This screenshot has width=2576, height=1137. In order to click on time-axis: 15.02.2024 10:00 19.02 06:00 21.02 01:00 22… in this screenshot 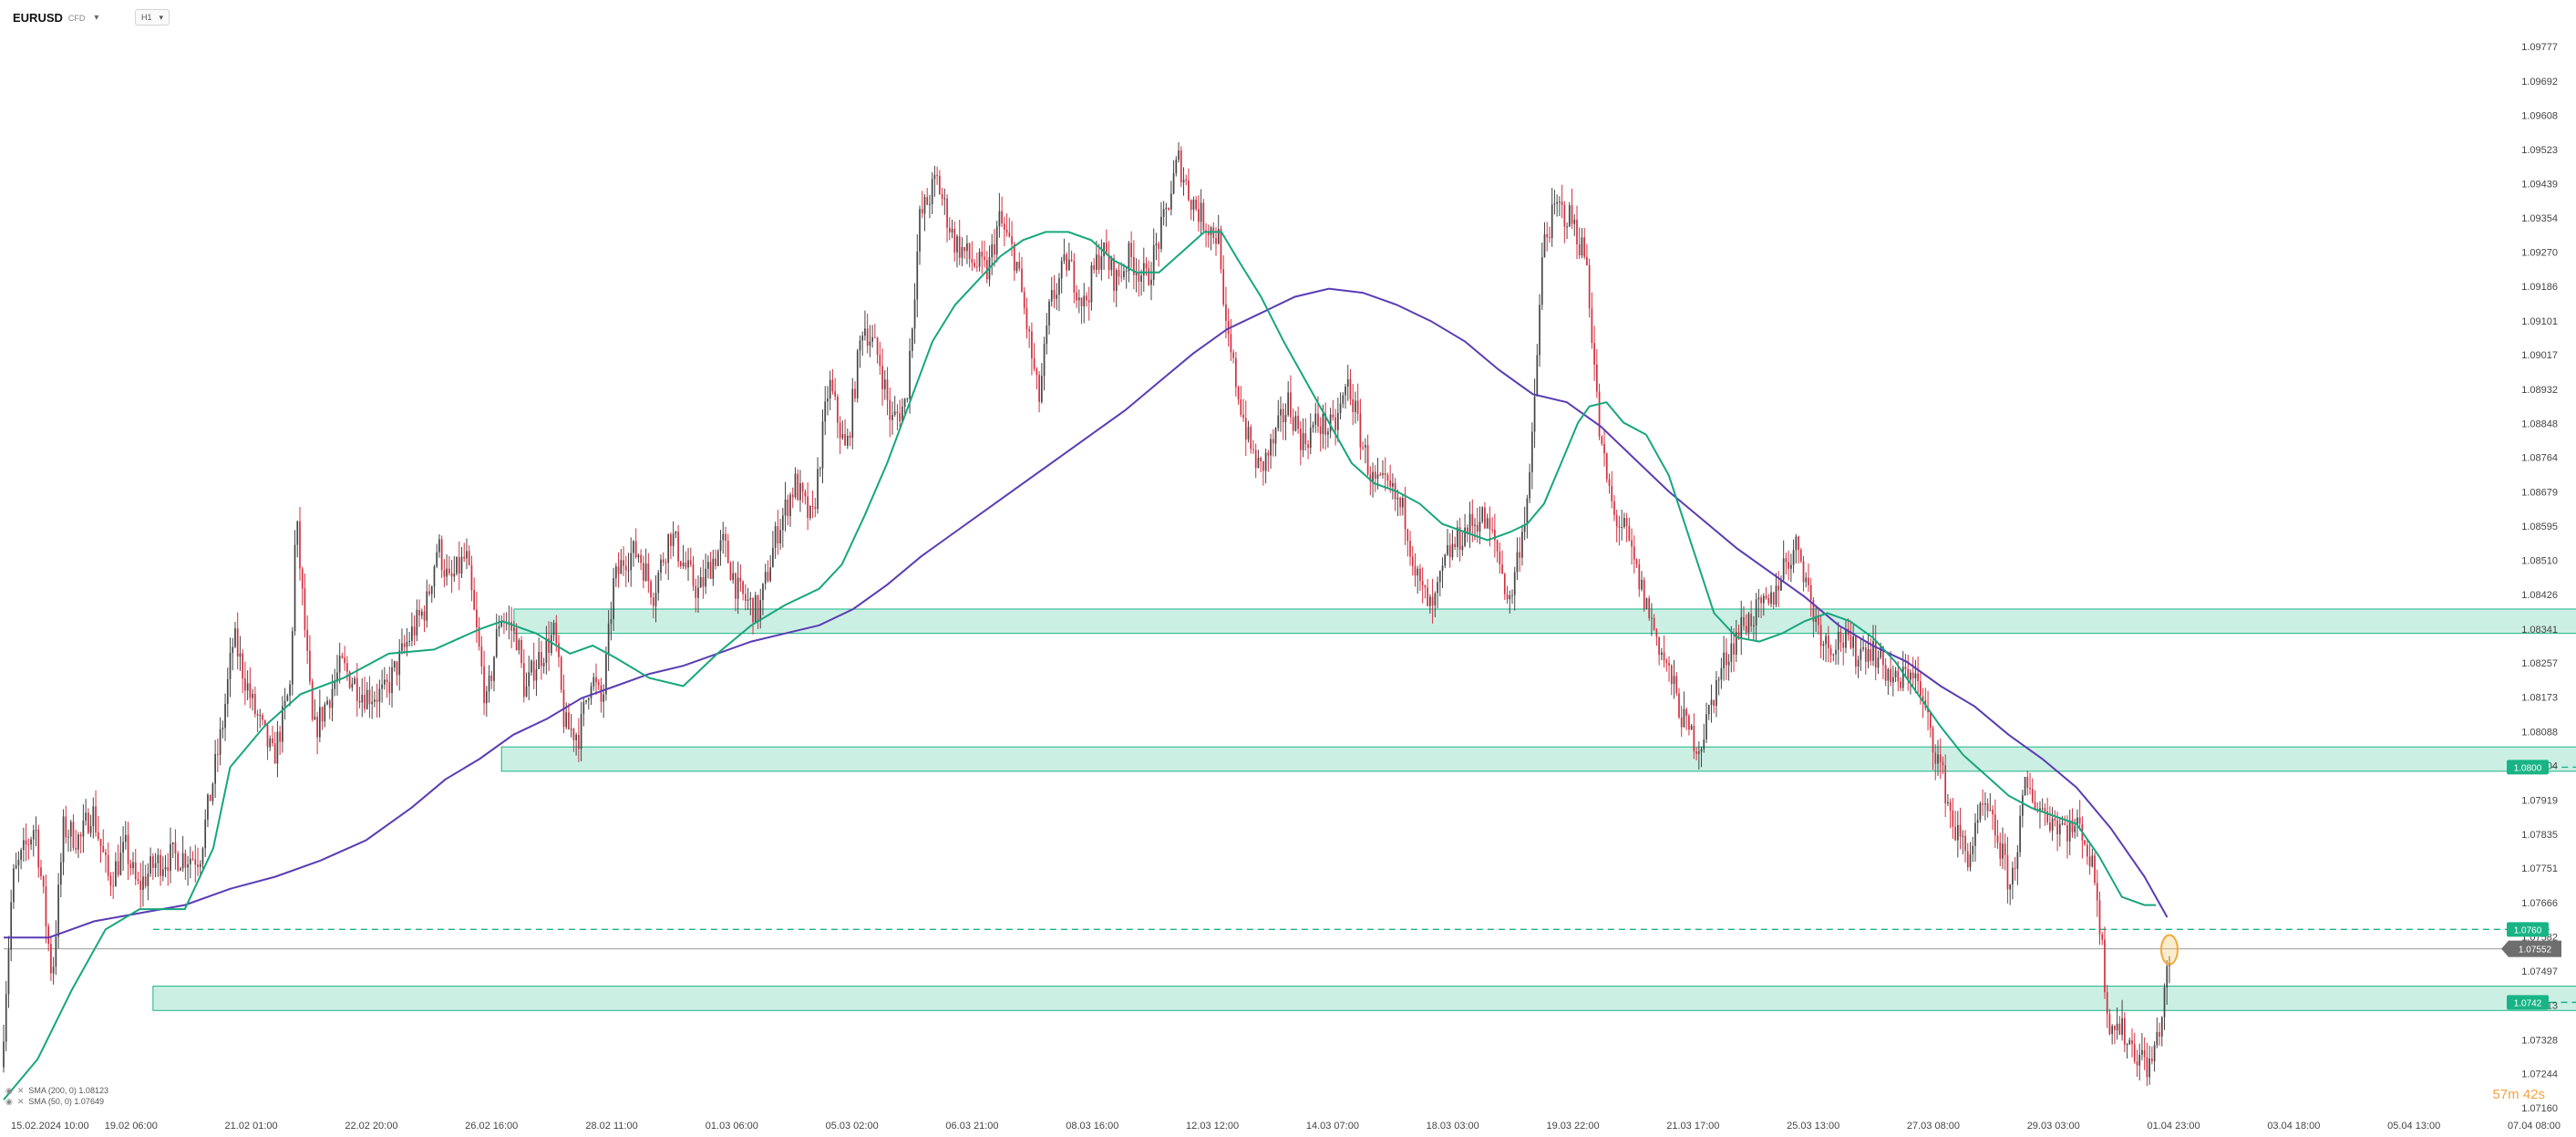, I will do `click(1286, 1126)`.